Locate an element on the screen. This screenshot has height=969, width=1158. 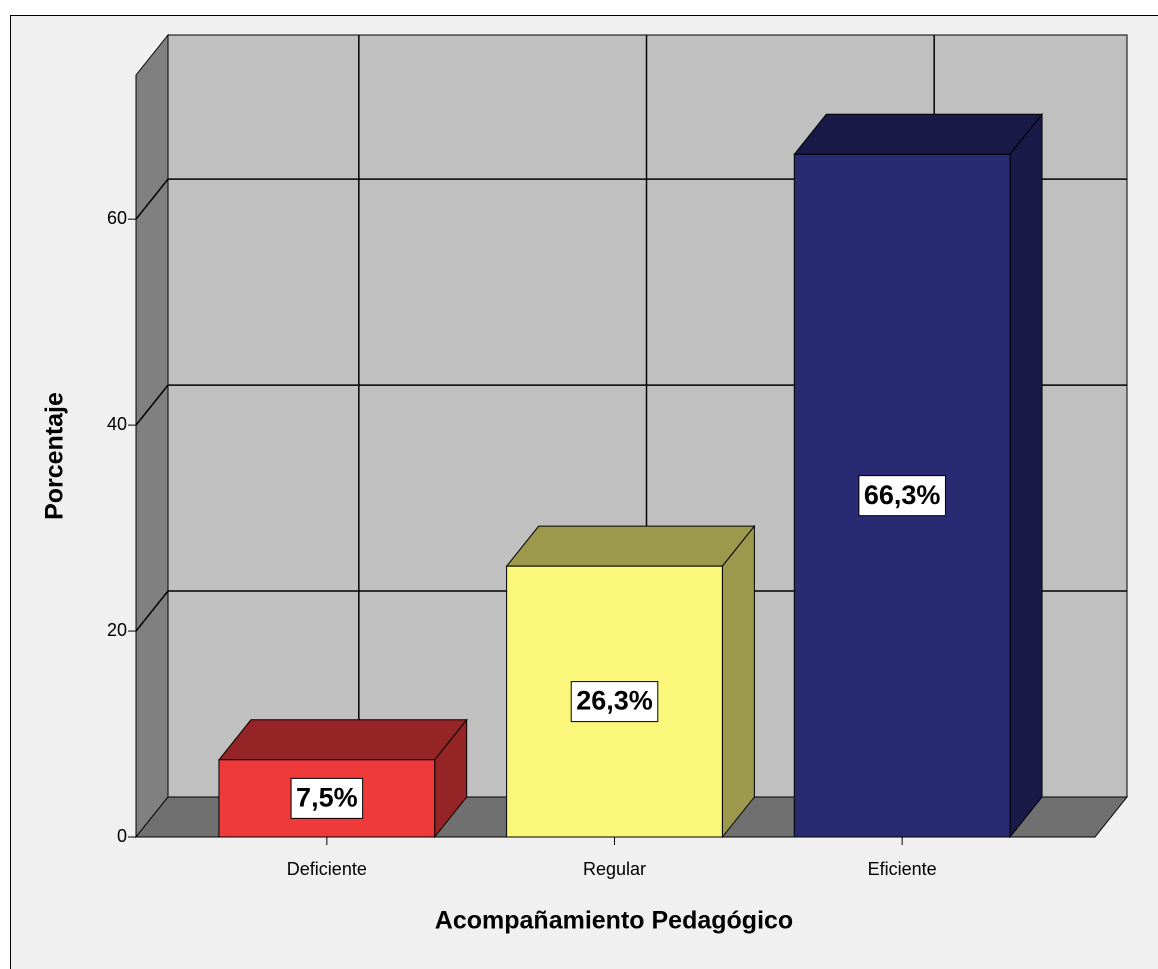
value-label: 7,5% is located at coordinates (327, 798).